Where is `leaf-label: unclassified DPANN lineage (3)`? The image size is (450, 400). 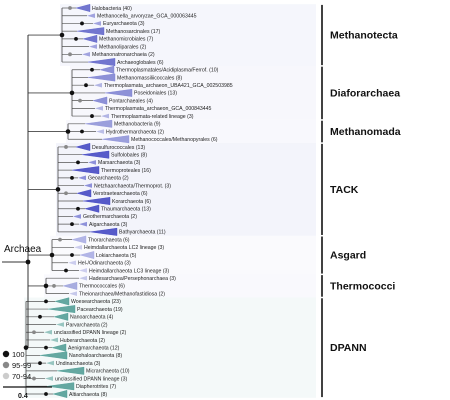 leaf-label: unclassified DPANN lineage (3) is located at coordinates (91, 379).